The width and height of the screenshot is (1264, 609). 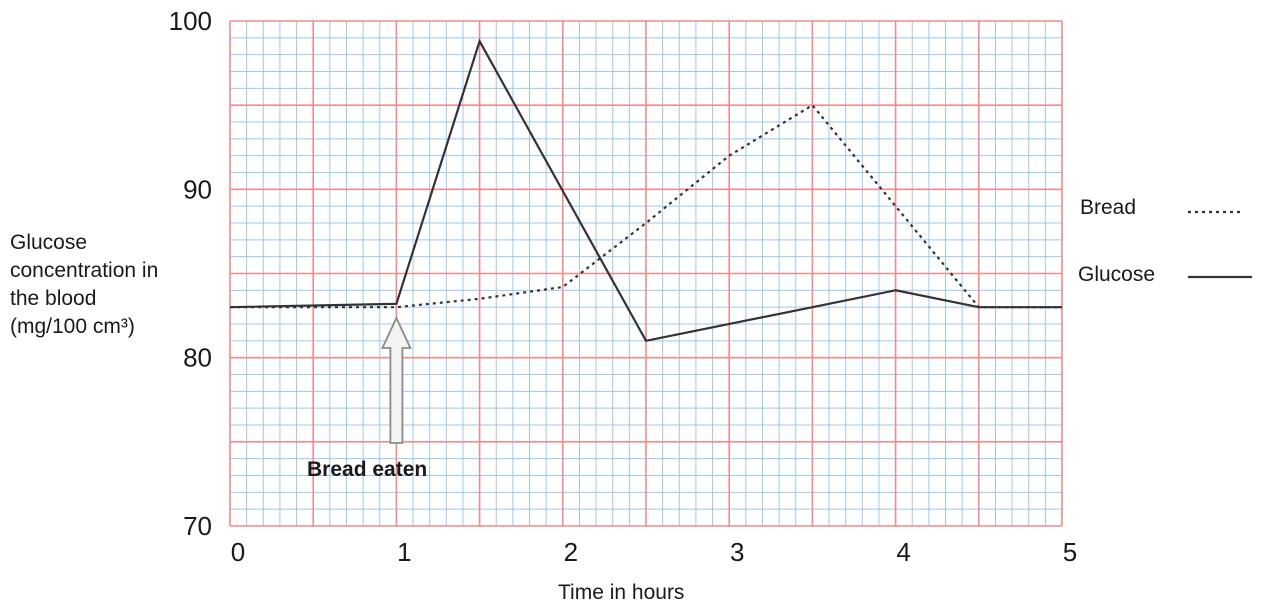 I want to click on y-axis-label-line: Glucose, so click(x=49, y=242).